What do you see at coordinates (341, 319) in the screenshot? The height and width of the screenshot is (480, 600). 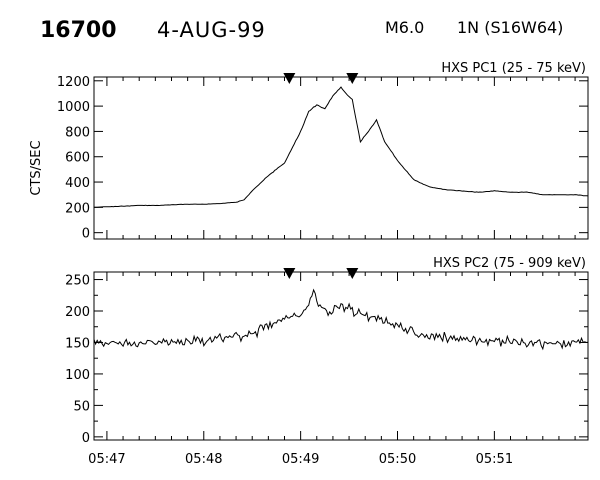 I see `panel2-series-line` at bounding box center [341, 319].